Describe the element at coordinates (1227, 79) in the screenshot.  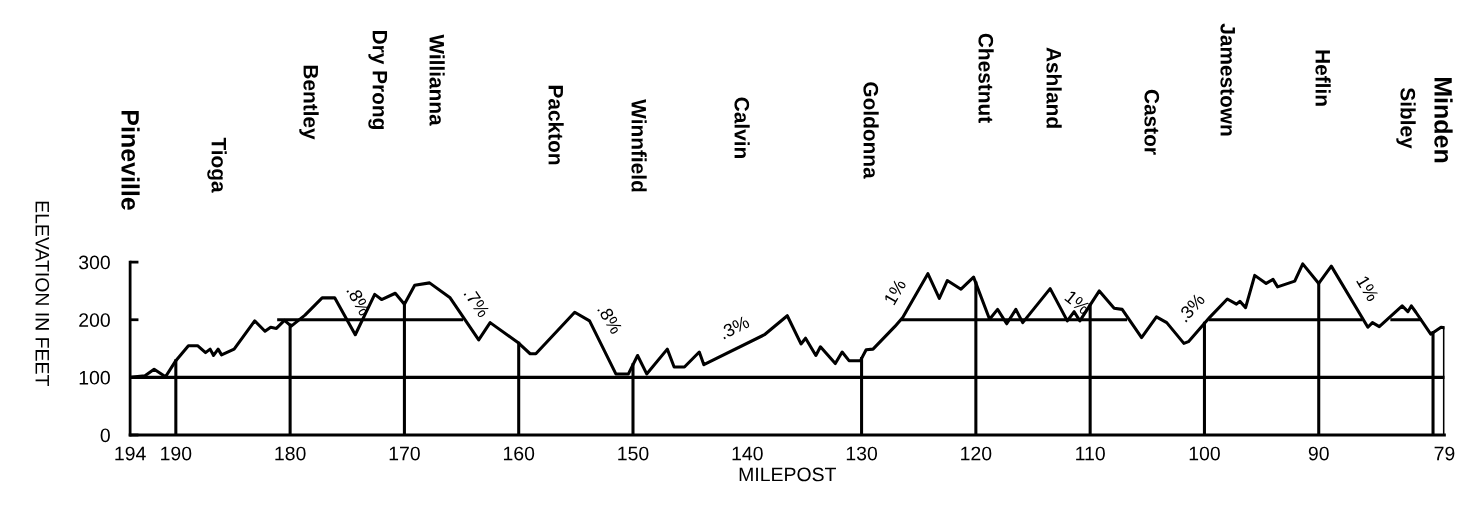
I see `text: Jamestown` at that location.